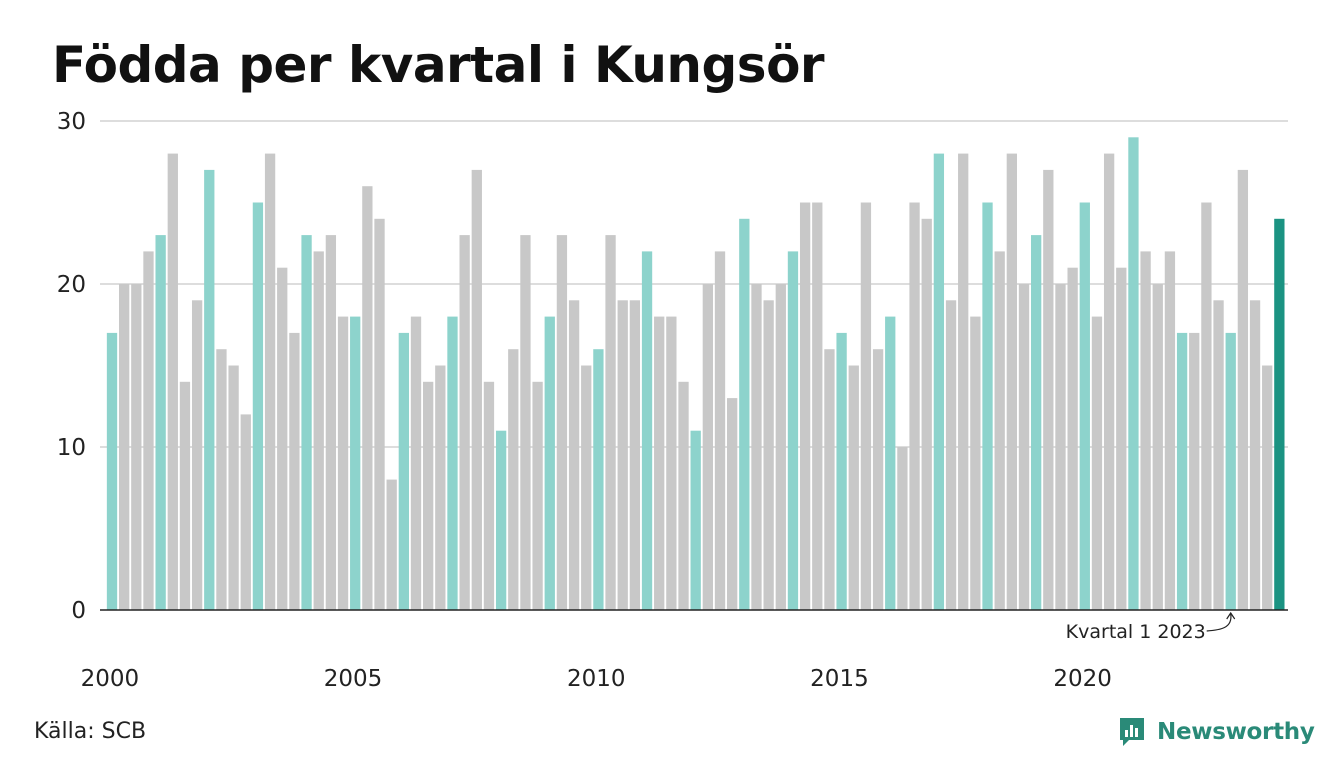  Describe the element at coordinates (1236, 732) in the screenshot. I see `brand-name: Newsworthy` at that location.